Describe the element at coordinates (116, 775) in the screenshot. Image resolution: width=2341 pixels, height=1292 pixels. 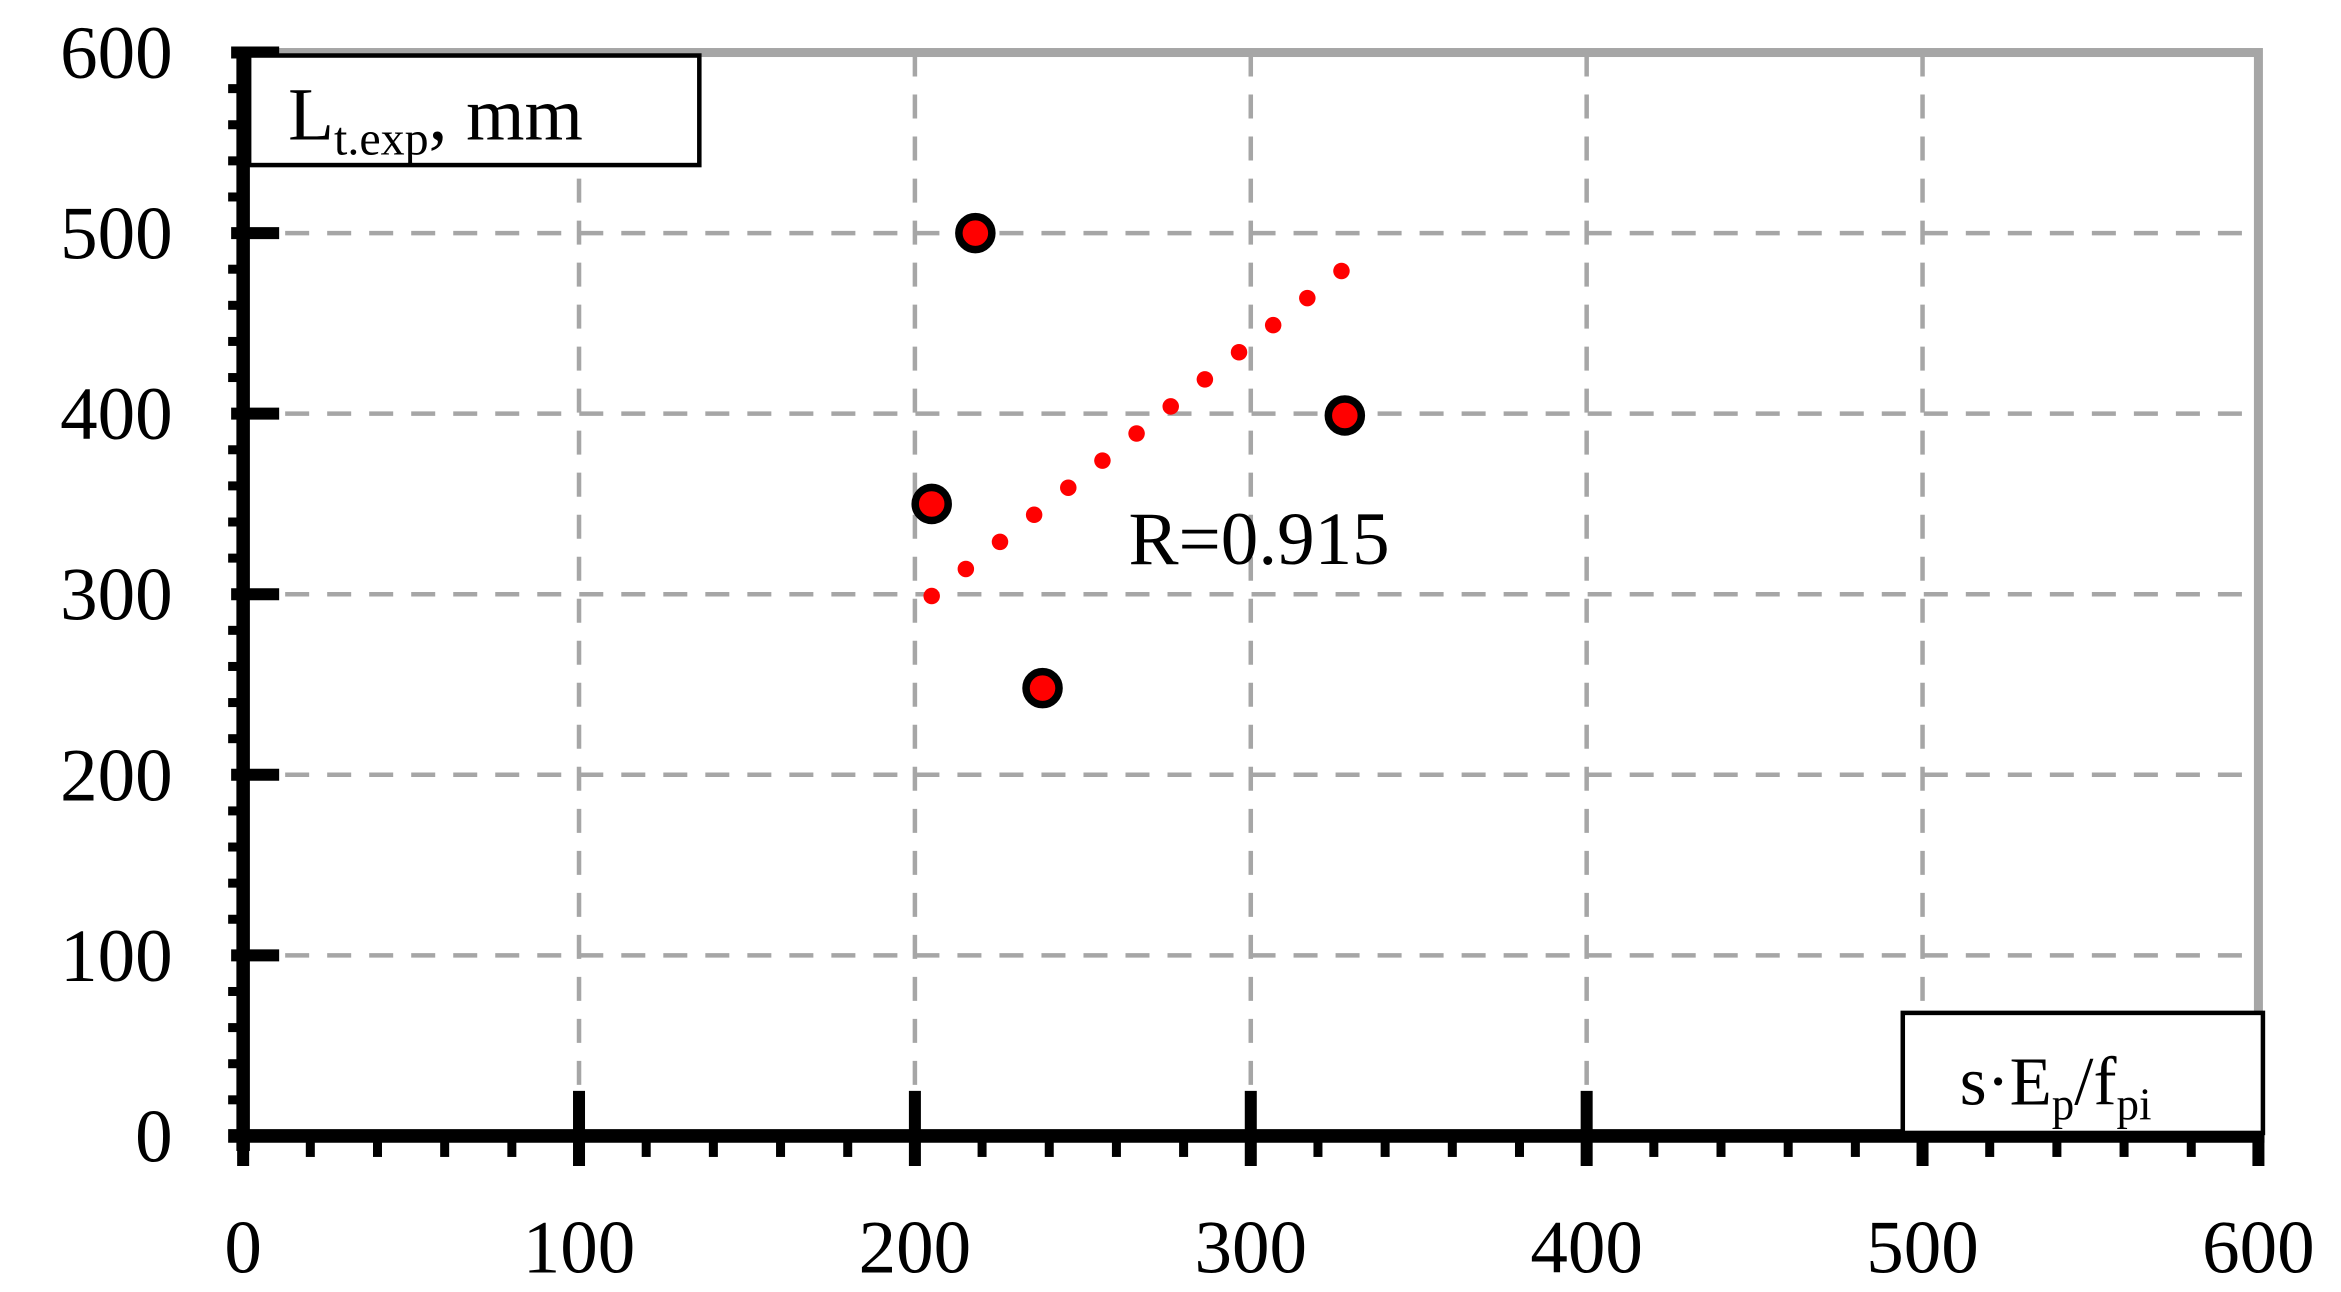
I see `y-tick-label: 200` at that location.